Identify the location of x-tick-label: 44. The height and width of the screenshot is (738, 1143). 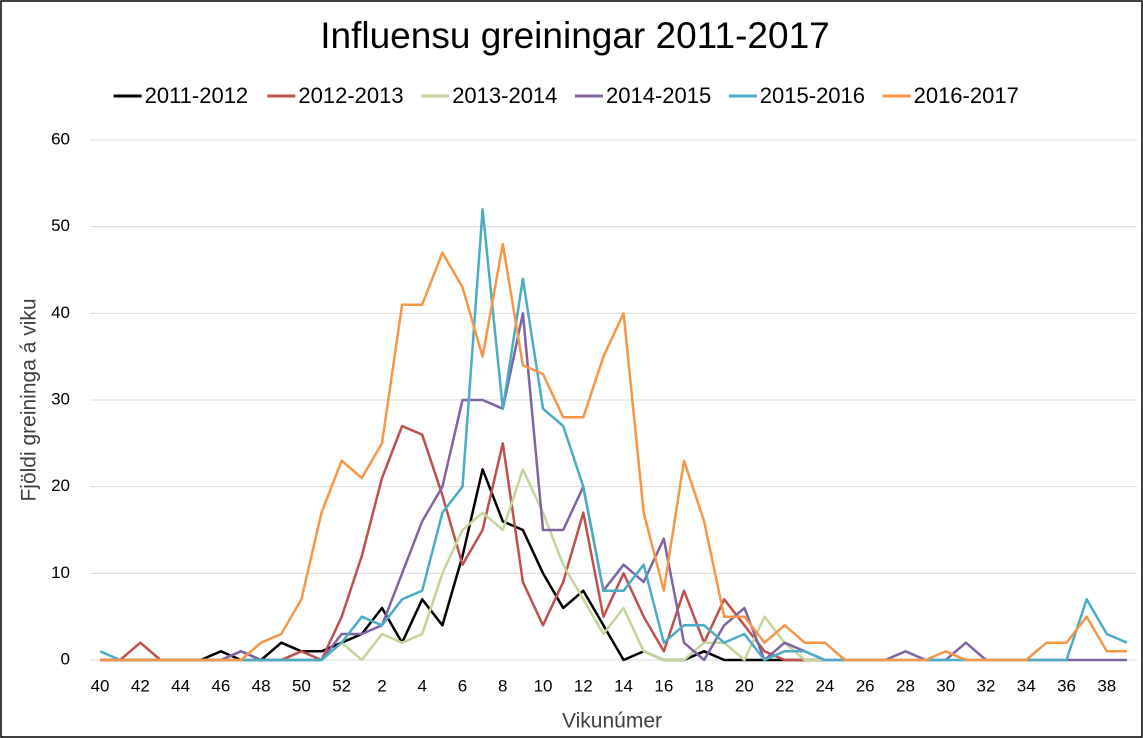
(180, 685).